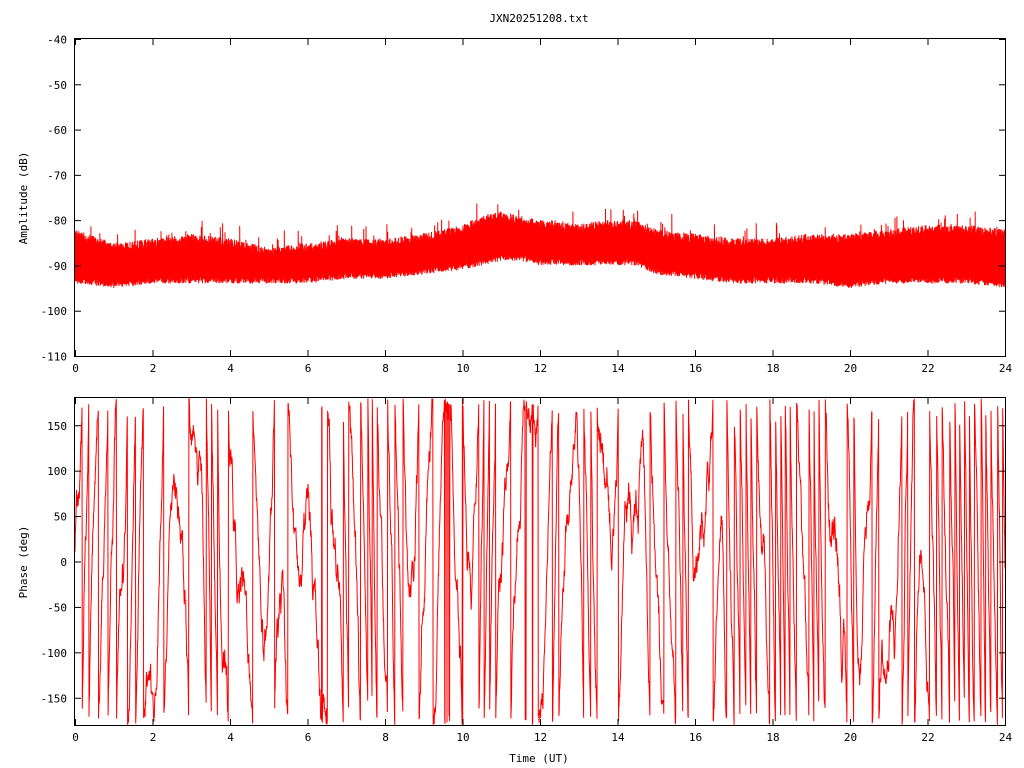 The height and width of the screenshot is (768, 1024). Describe the element at coordinates (57, 426) in the screenshot. I see `phase-y-tick-label: 150` at that location.